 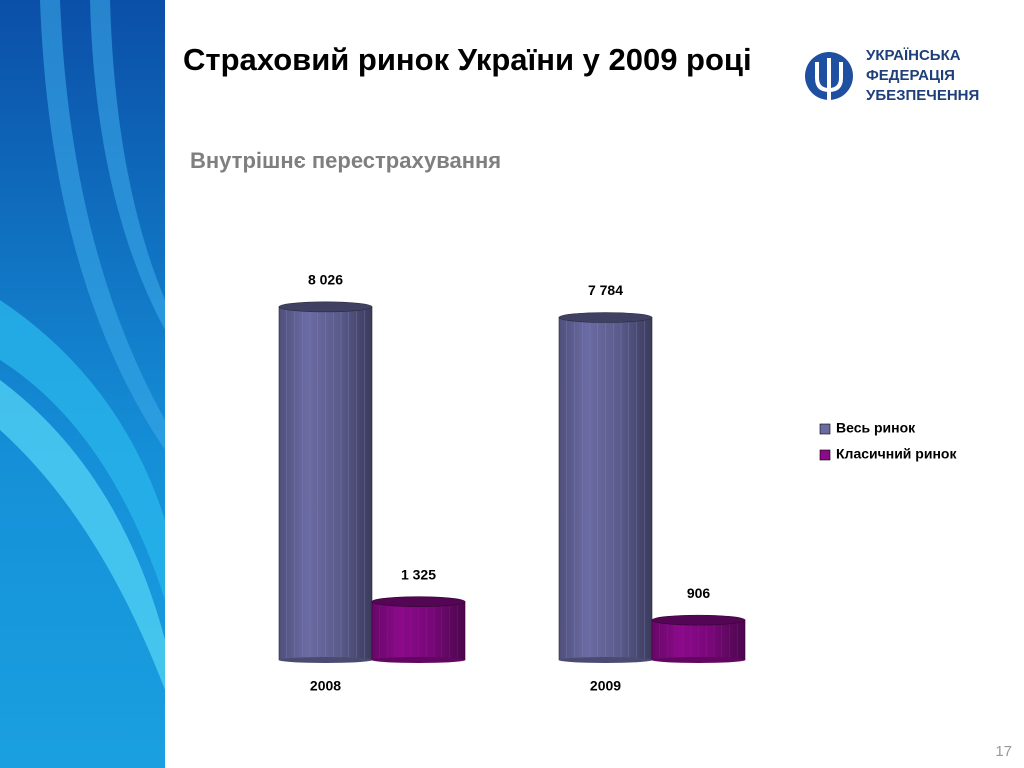 I want to click on legend-label: Класичний ринок, so click(x=896, y=454).